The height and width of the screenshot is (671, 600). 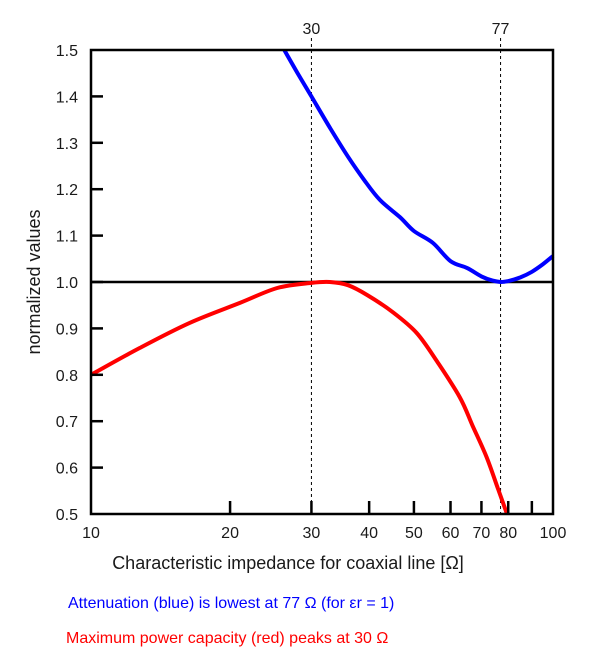 I want to click on y-tick-label-1.2: 1.2, so click(x=67, y=190).